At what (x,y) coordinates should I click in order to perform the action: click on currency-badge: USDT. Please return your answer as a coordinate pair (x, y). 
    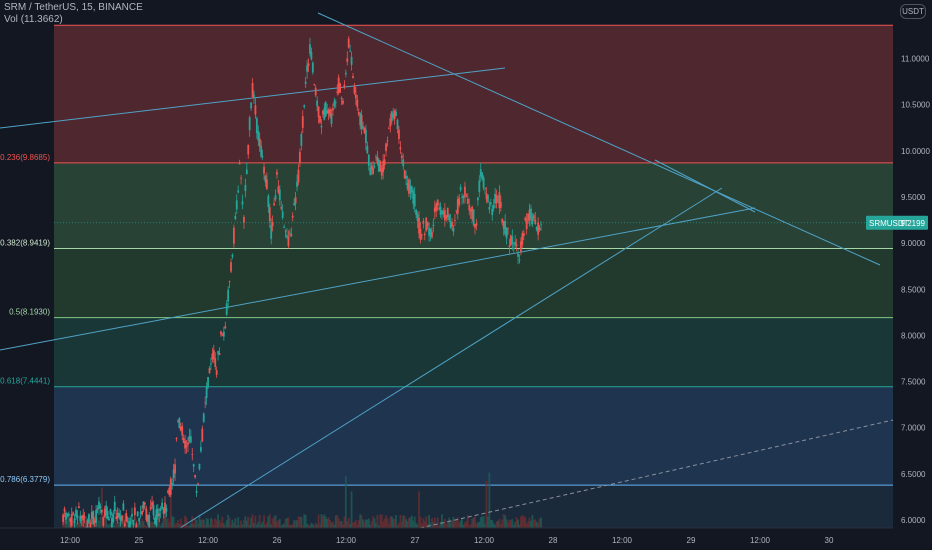
    Looking at the image, I should click on (913, 11).